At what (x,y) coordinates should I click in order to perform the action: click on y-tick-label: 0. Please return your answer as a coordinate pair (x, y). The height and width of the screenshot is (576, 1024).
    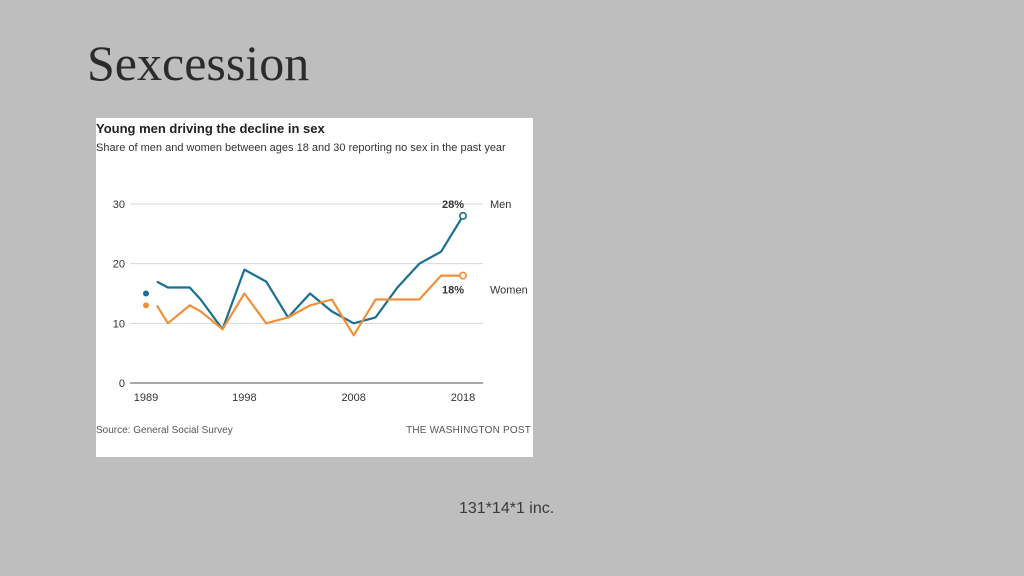
    Looking at the image, I should click on (122, 384).